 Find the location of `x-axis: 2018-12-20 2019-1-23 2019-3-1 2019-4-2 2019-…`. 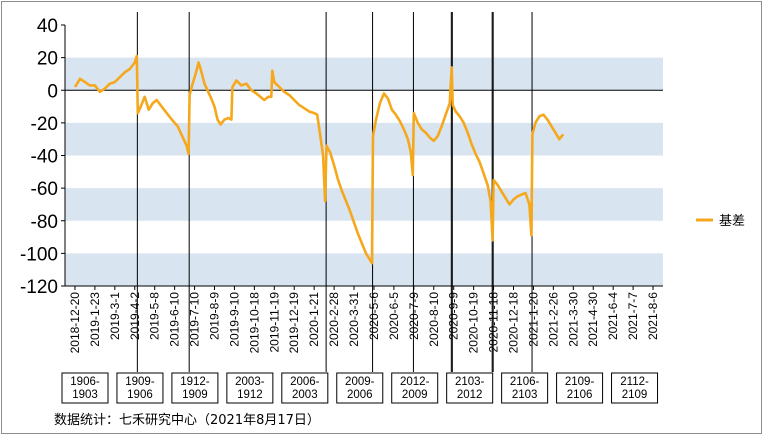

x-axis: 2018-12-20 2019-1-23 2019-3-1 2019-4-2 2019-… is located at coordinates (364, 319).